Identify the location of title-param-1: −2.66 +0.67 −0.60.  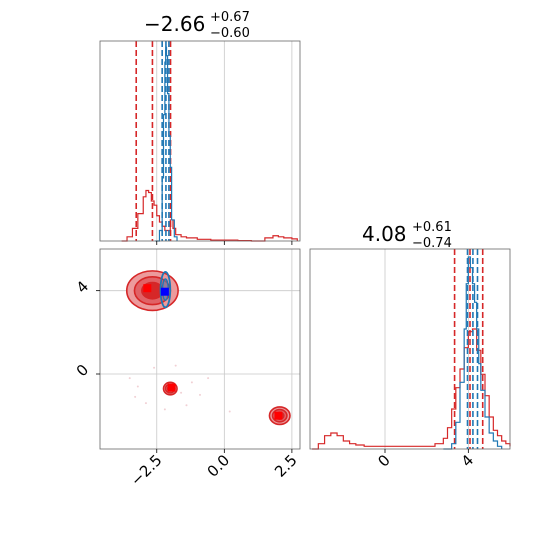
(197, 25).